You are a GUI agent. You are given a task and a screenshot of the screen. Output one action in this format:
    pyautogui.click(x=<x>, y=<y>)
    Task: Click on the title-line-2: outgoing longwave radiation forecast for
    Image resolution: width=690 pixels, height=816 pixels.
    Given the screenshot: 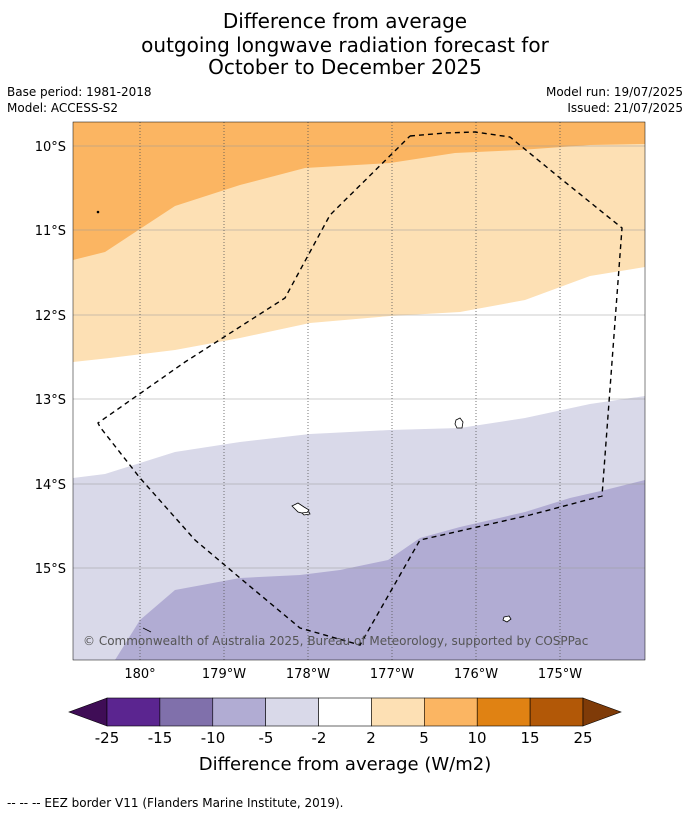 What is the action you would take?
    pyautogui.click(x=345, y=45)
    